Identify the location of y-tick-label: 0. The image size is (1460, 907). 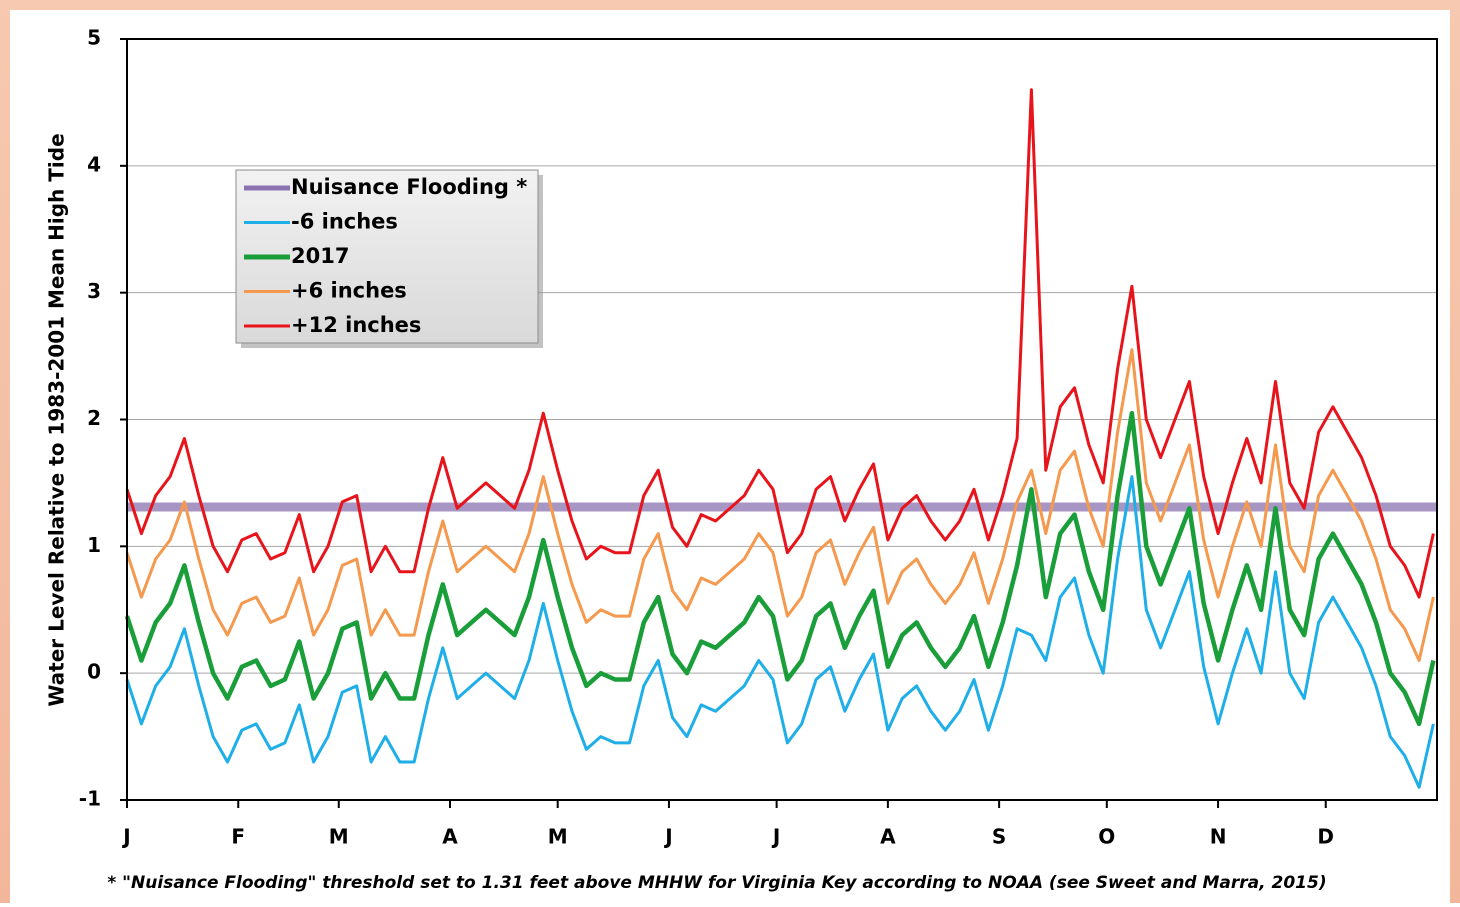
(94, 672).